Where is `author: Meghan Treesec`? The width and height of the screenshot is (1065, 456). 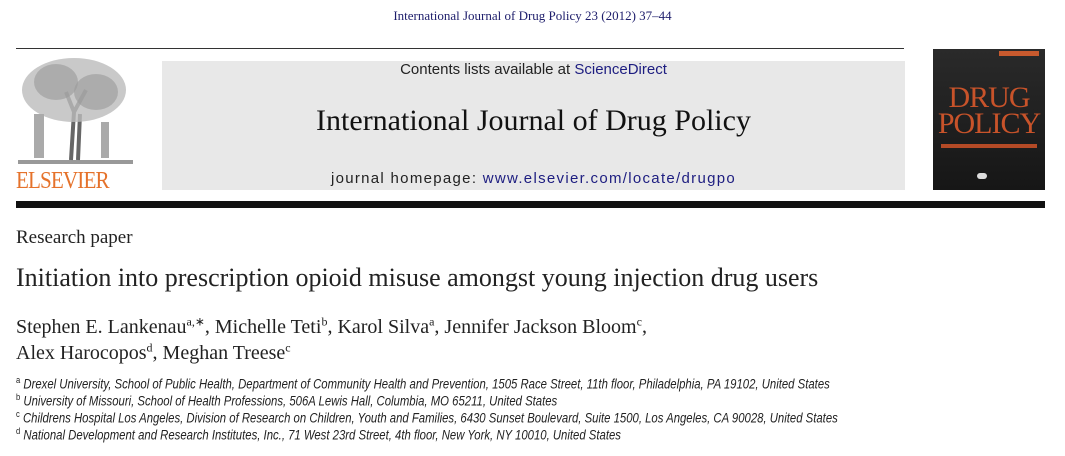
author: Meghan Treesec is located at coordinates (226, 352).